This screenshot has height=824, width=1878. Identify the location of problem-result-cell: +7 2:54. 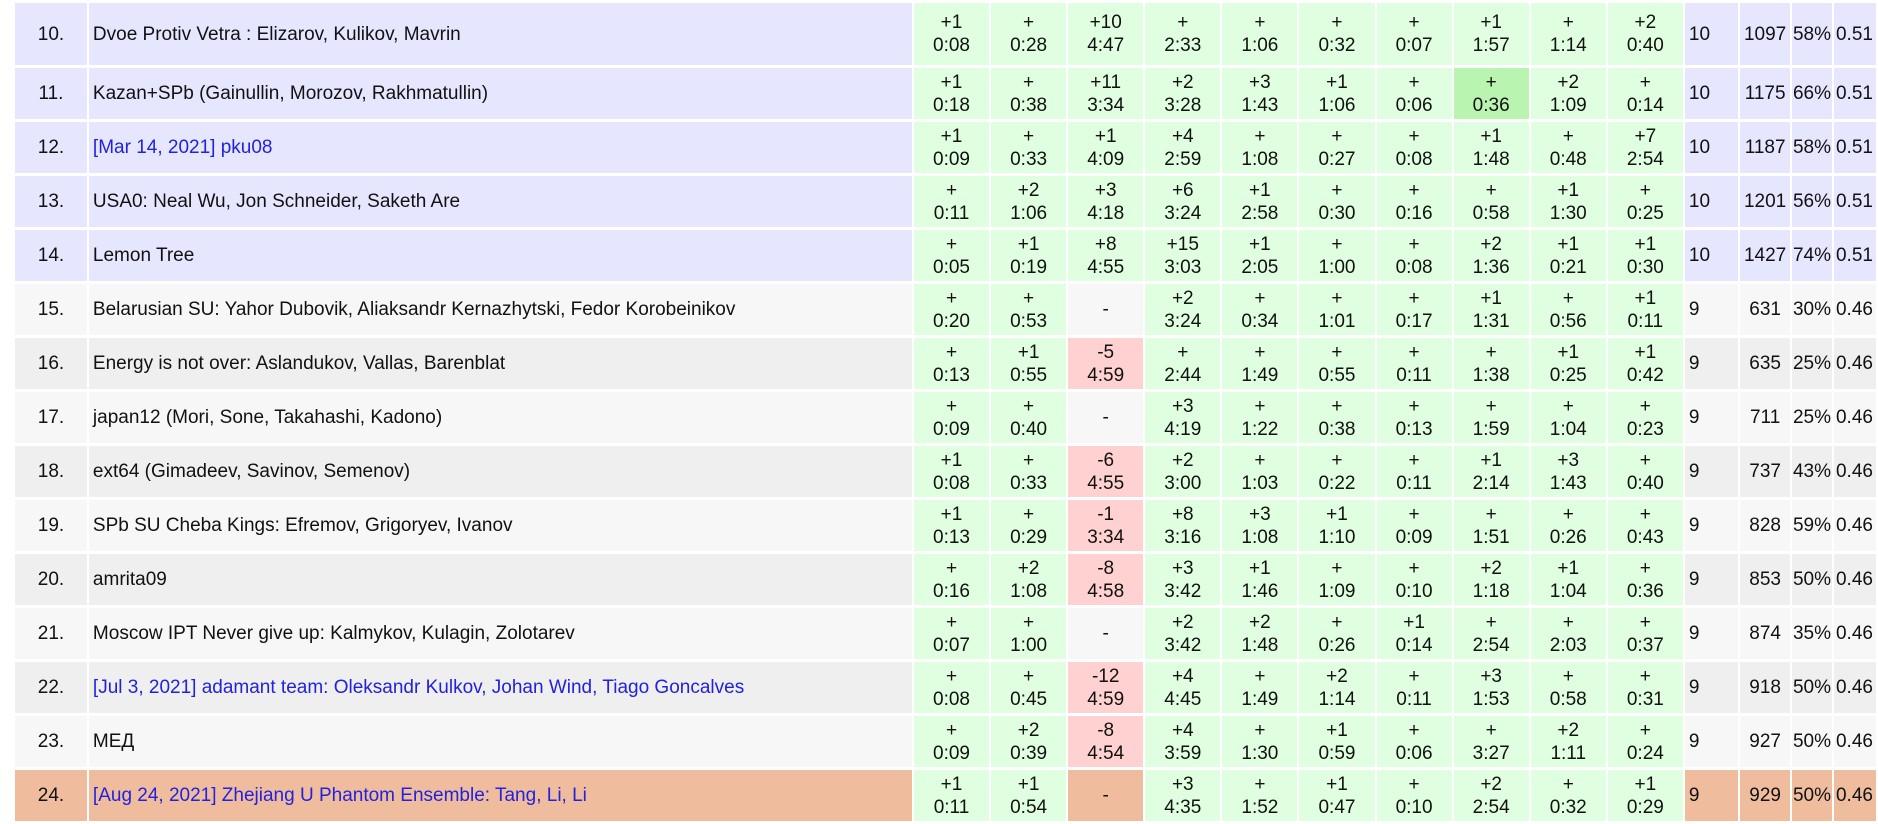
(1645, 147).